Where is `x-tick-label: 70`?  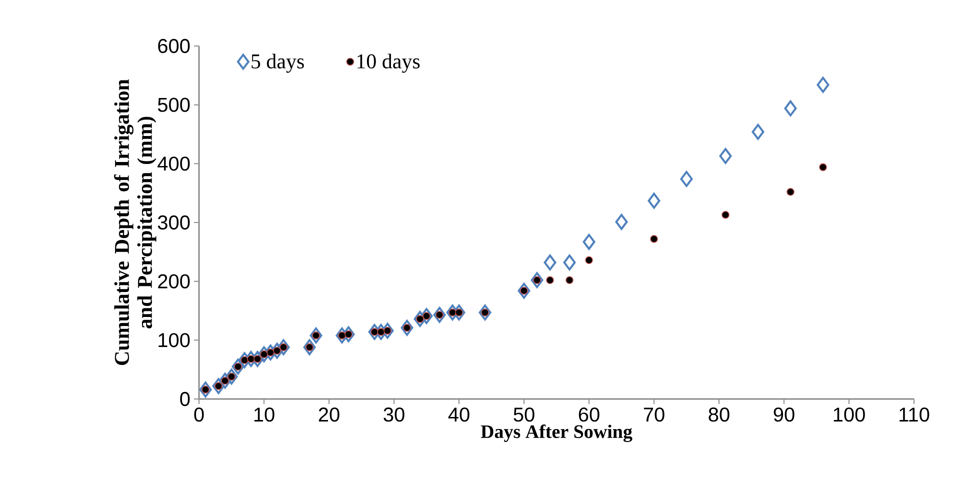 x-tick-label: 70 is located at coordinates (654, 415).